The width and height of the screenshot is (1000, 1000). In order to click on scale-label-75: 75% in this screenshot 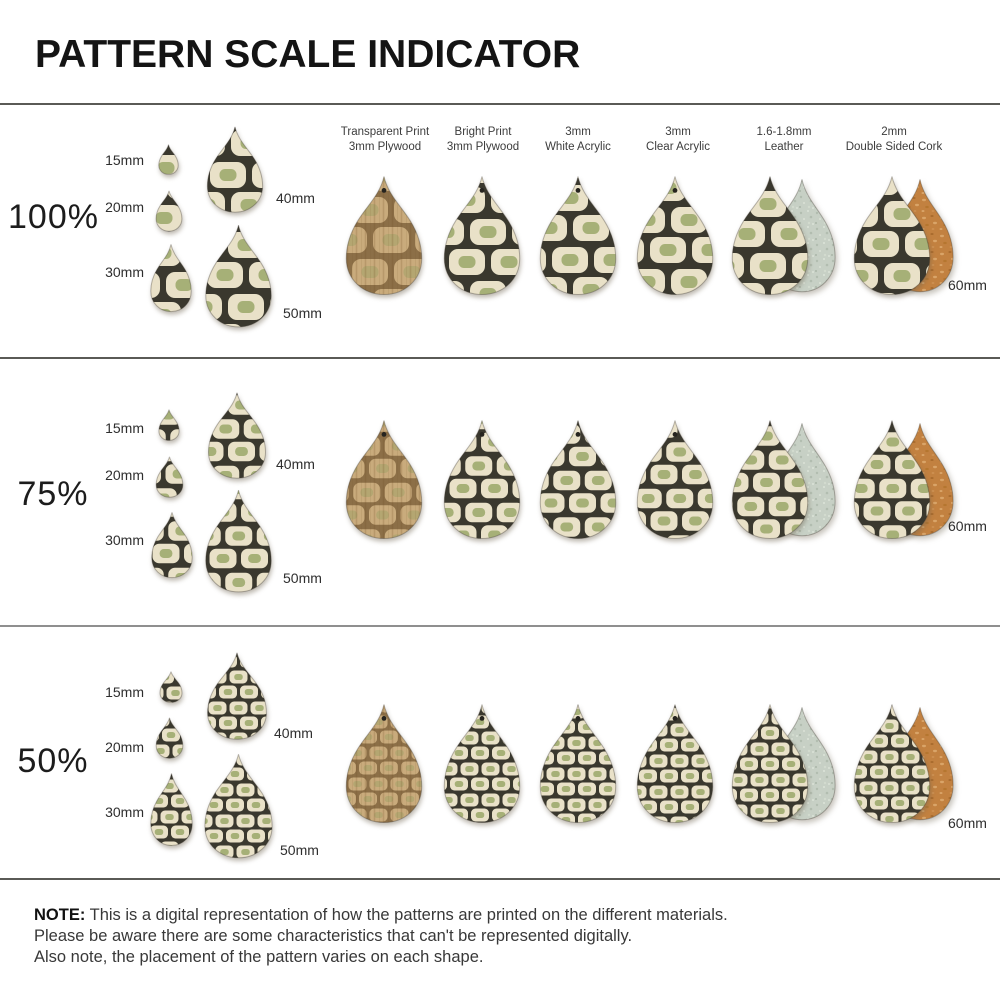, I will do `click(53, 494)`.